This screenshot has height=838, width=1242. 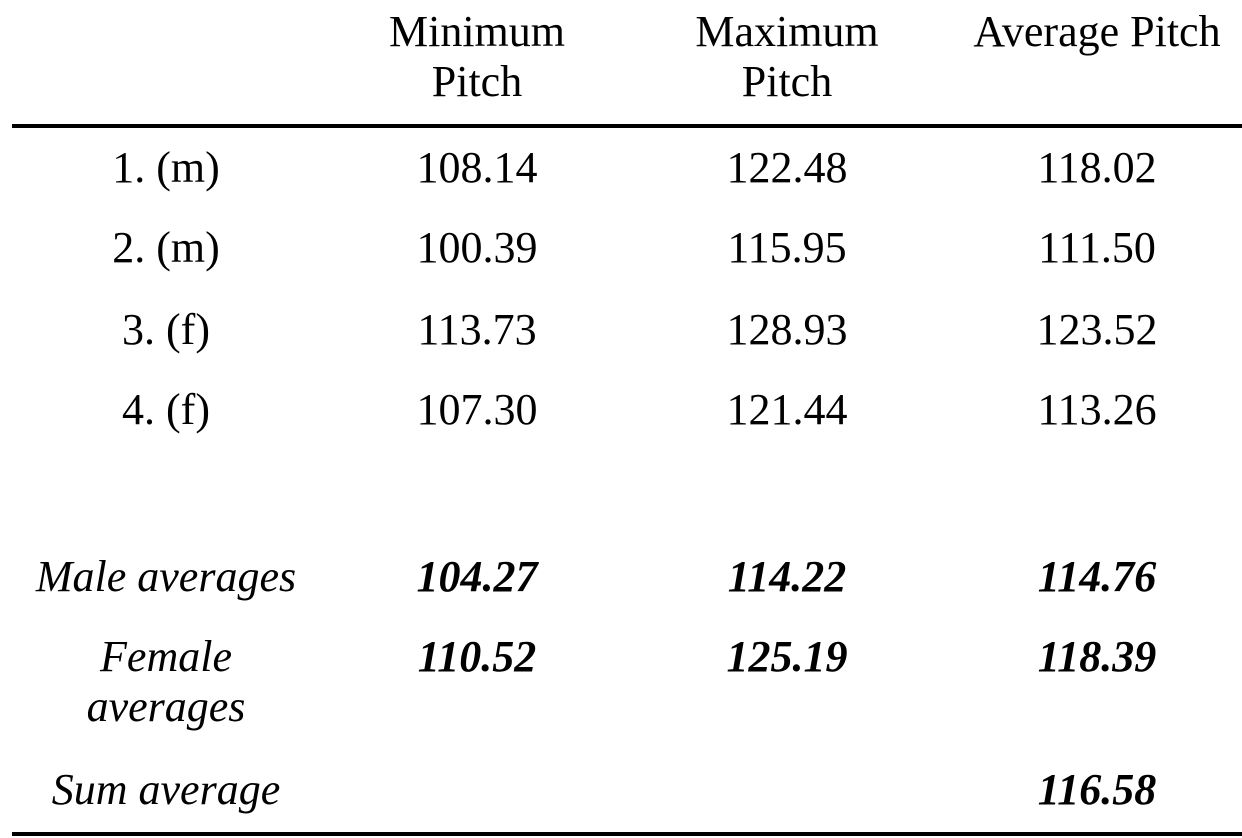 What do you see at coordinates (477, 56) in the screenshot?
I see `column-header: Minimum Pitch` at bounding box center [477, 56].